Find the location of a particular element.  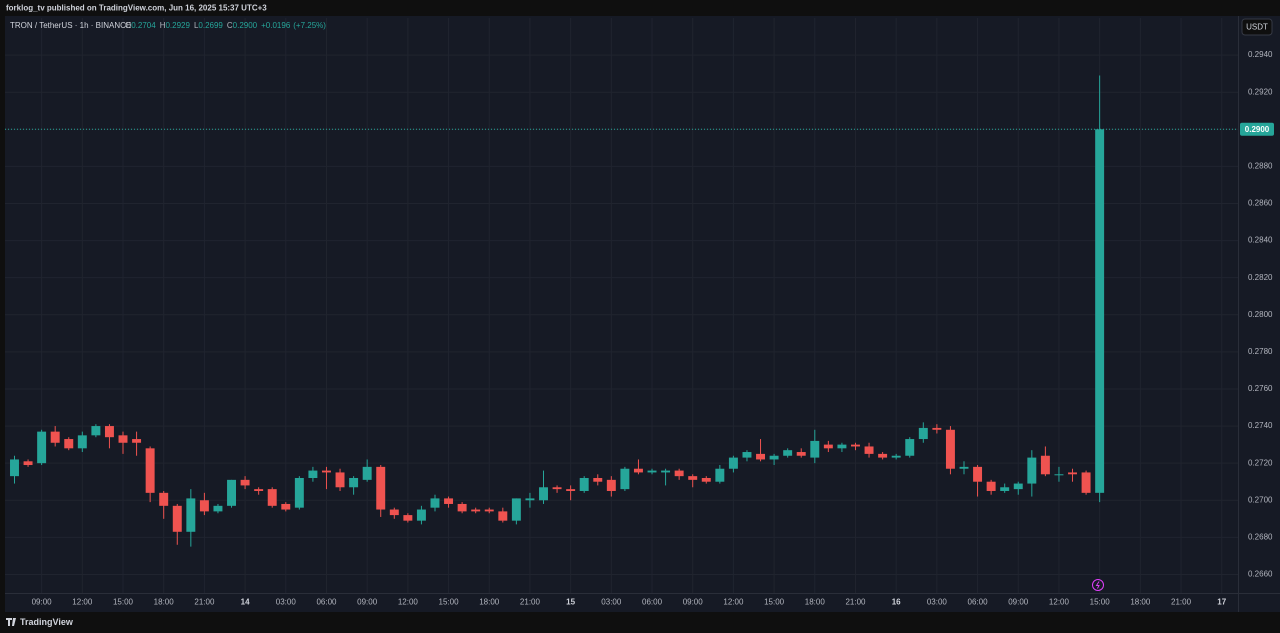

legend-value: 0.2704 is located at coordinates (143, 25).